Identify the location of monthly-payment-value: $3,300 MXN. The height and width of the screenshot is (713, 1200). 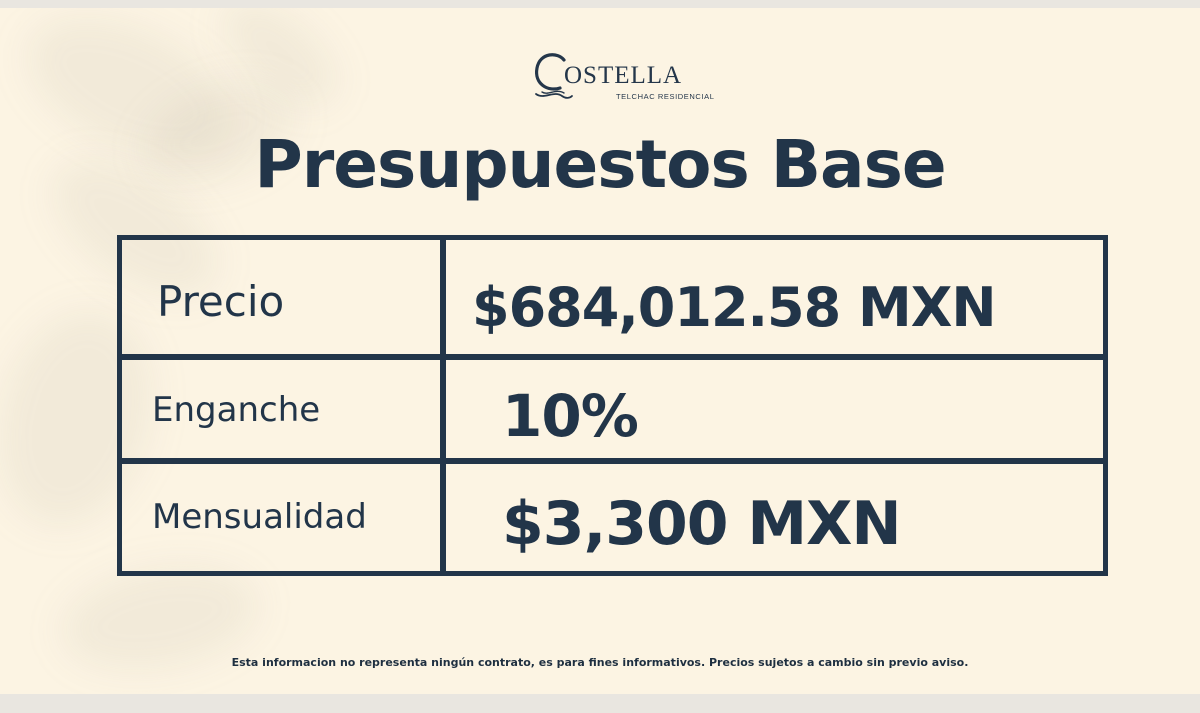
(702, 524).